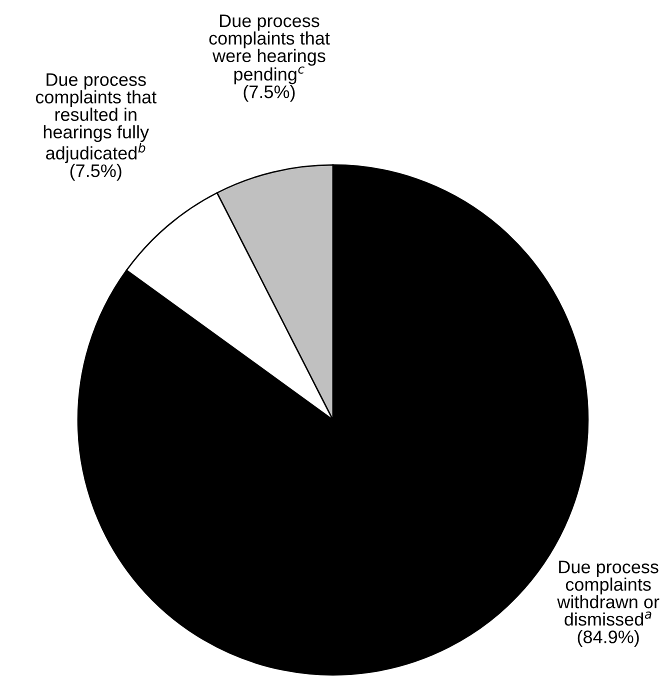 The width and height of the screenshot is (669, 681). I want to click on slice-label: Due process complaints that were hearings pending$^{c}$ (7.5%), so click(269, 58).